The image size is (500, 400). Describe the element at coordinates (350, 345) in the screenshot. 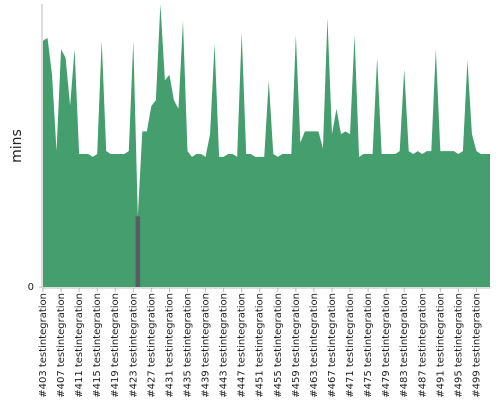

I see `x-tick-label: #471 testintegration` at that location.